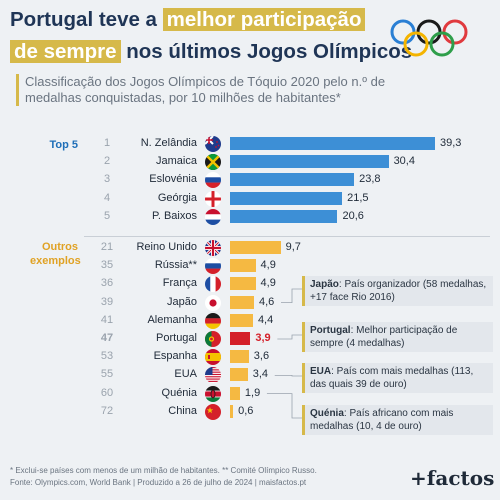 Image resolution: width=500 pixels, height=500 pixels. What do you see at coordinates (213, 375) in the screenshot?
I see `flag-usa-icon` at bounding box center [213, 375].